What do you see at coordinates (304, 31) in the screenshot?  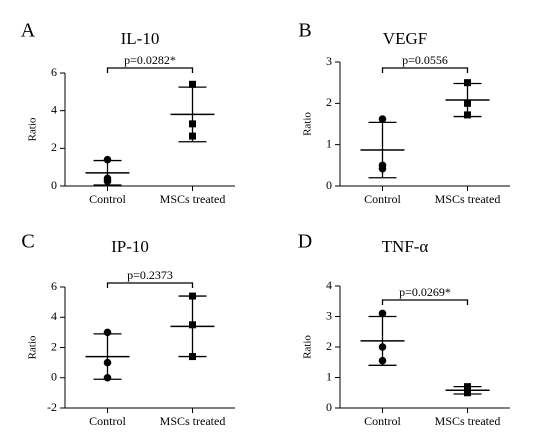 I see `panel-letter: B` at bounding box center [304, 31].